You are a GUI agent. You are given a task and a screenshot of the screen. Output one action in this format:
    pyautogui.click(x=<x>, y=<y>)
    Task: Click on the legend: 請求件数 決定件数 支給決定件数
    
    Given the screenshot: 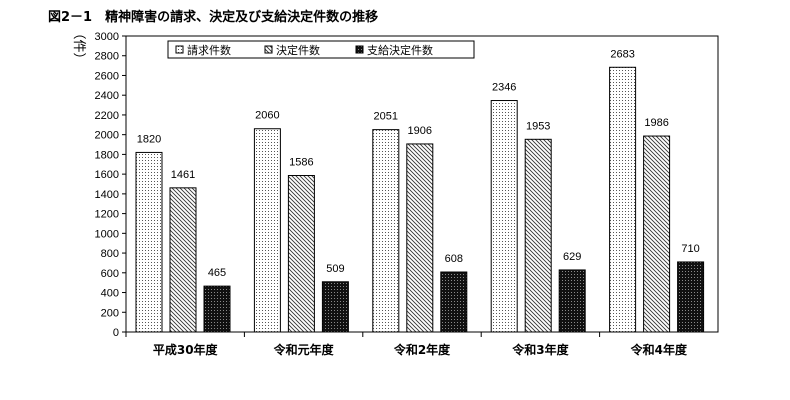 What is the action you would take?
    pyautogui.click(x=321, y=49)
    